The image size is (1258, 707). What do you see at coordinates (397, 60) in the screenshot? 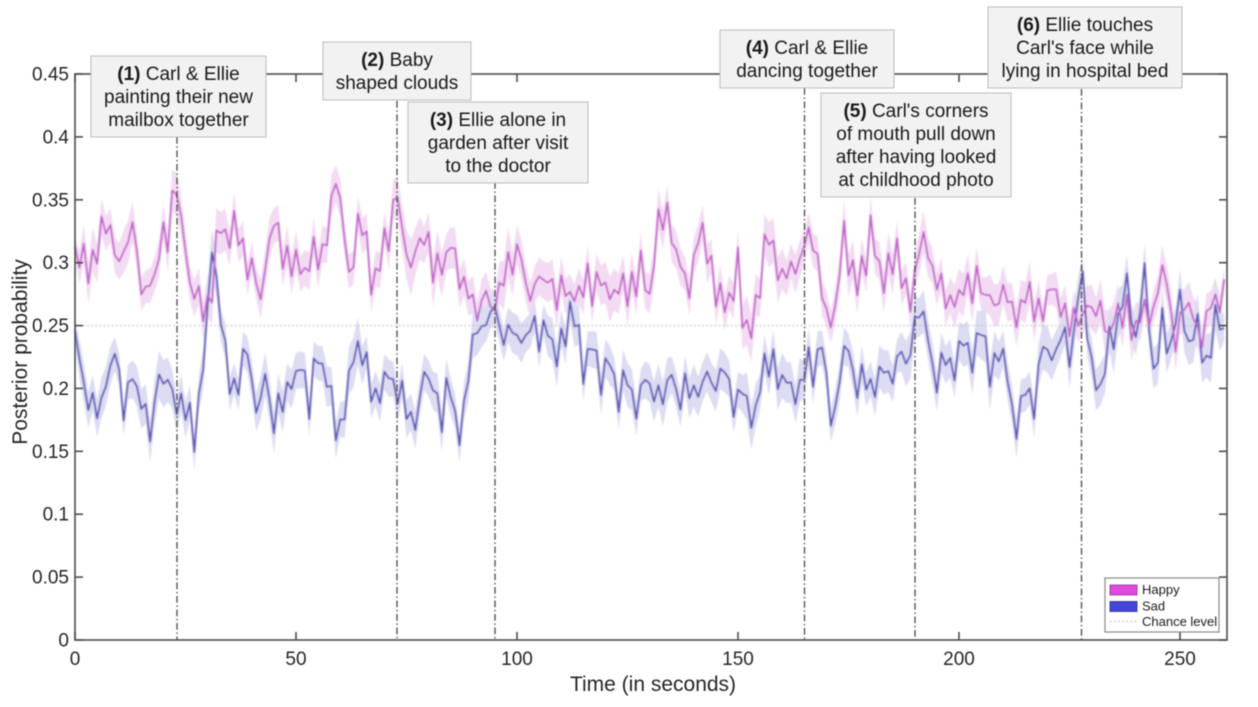
I see `svg-text: (2) Baby` at bounding box center [397, 60].